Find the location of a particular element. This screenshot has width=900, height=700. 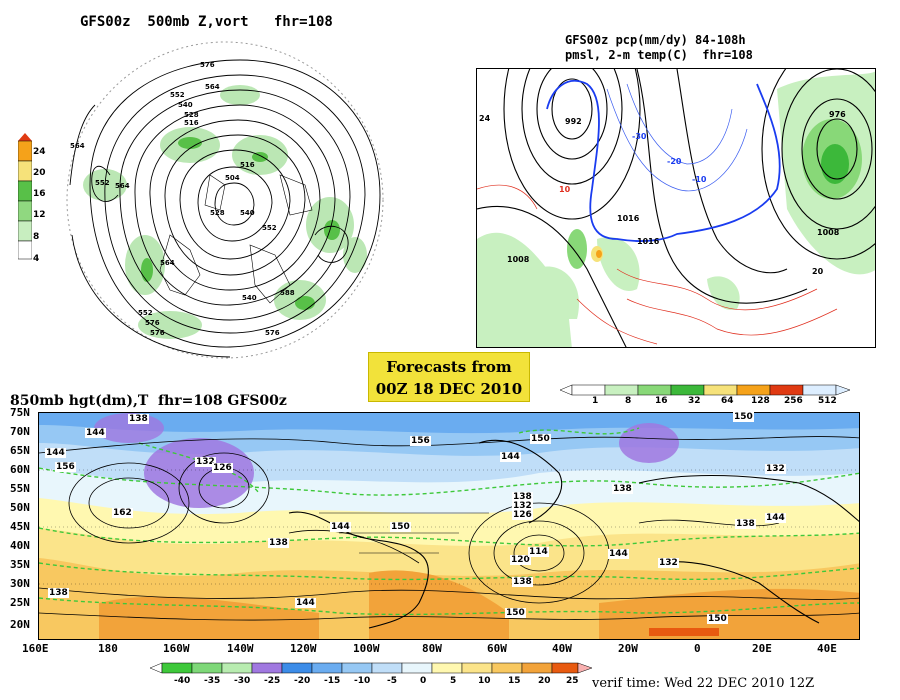

pcp-colorbar is located at coordinates (705, 389).